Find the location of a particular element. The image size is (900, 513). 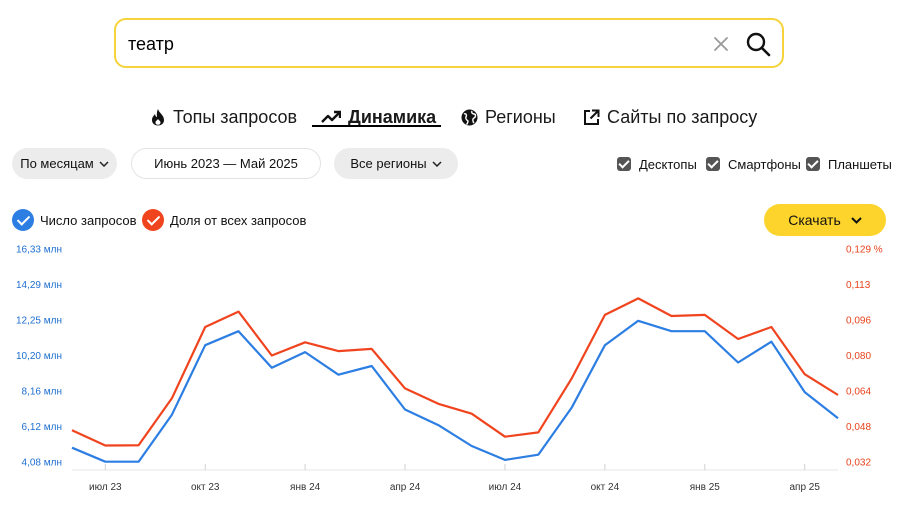

date-range-label: Июнь 2023 — Май 2025 is located at coordinates (226, 163).